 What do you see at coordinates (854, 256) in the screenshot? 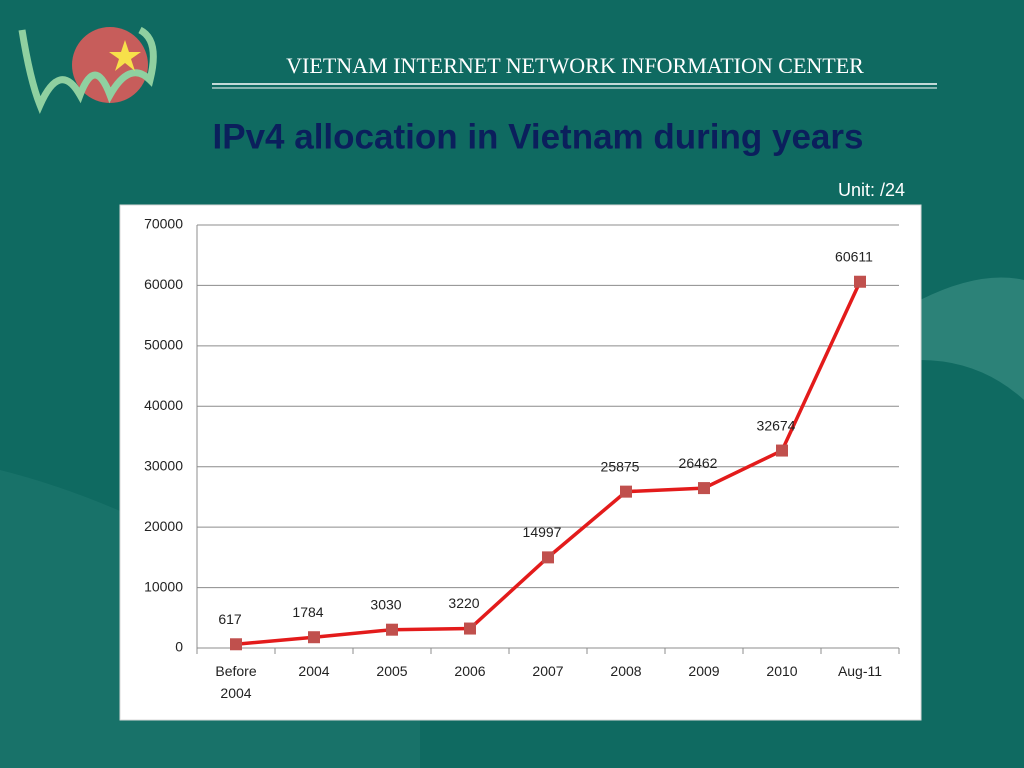
I see `data-label: 60611` at bounding box center [854, 256].